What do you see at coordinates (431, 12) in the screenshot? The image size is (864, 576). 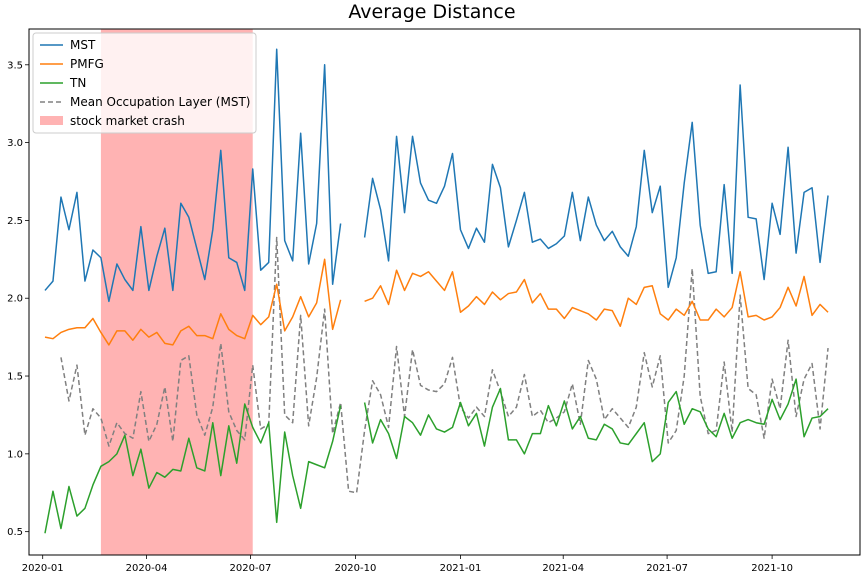 I see `chart-title: Average Distance` at bounding box center [431, 12].